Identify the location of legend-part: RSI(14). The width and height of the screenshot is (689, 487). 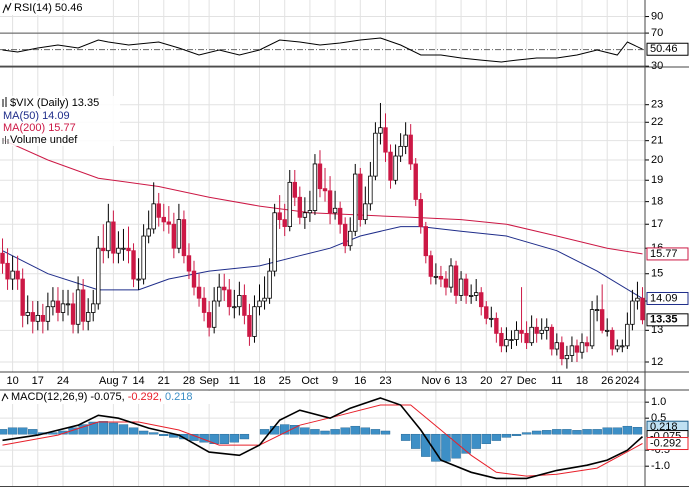
(33, 8).